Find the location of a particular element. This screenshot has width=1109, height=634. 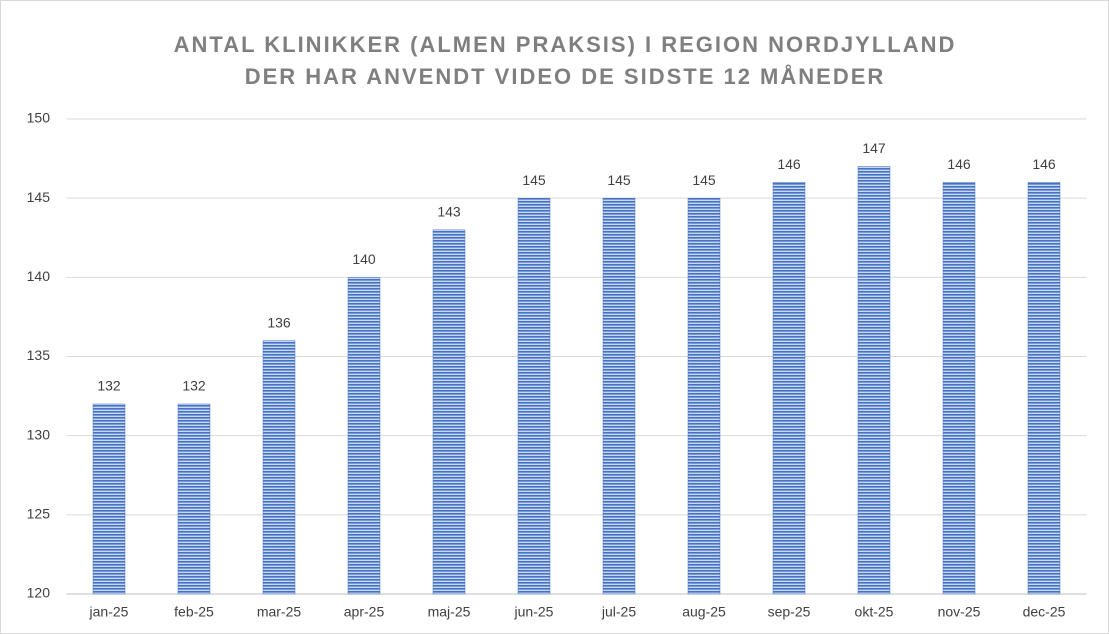

y-tick-label: 145 is located at coordinates (39, 197).